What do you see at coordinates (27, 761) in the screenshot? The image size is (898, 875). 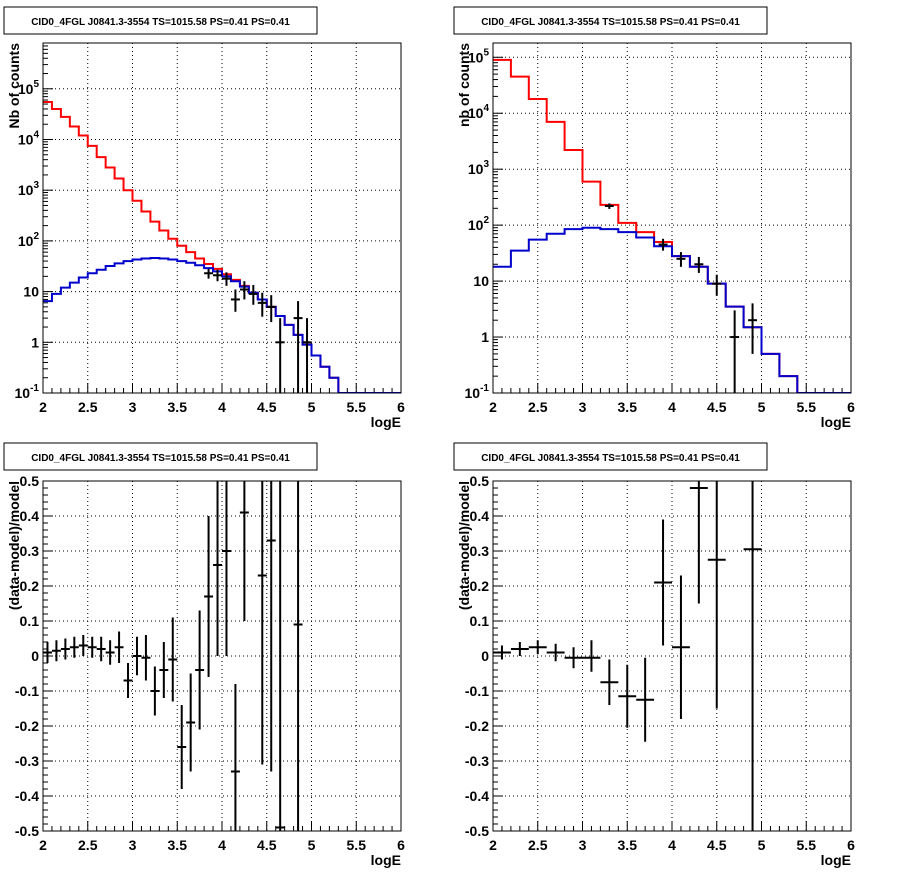 I see `y-tick-label: -0.3` at bounding box center [27, 761].